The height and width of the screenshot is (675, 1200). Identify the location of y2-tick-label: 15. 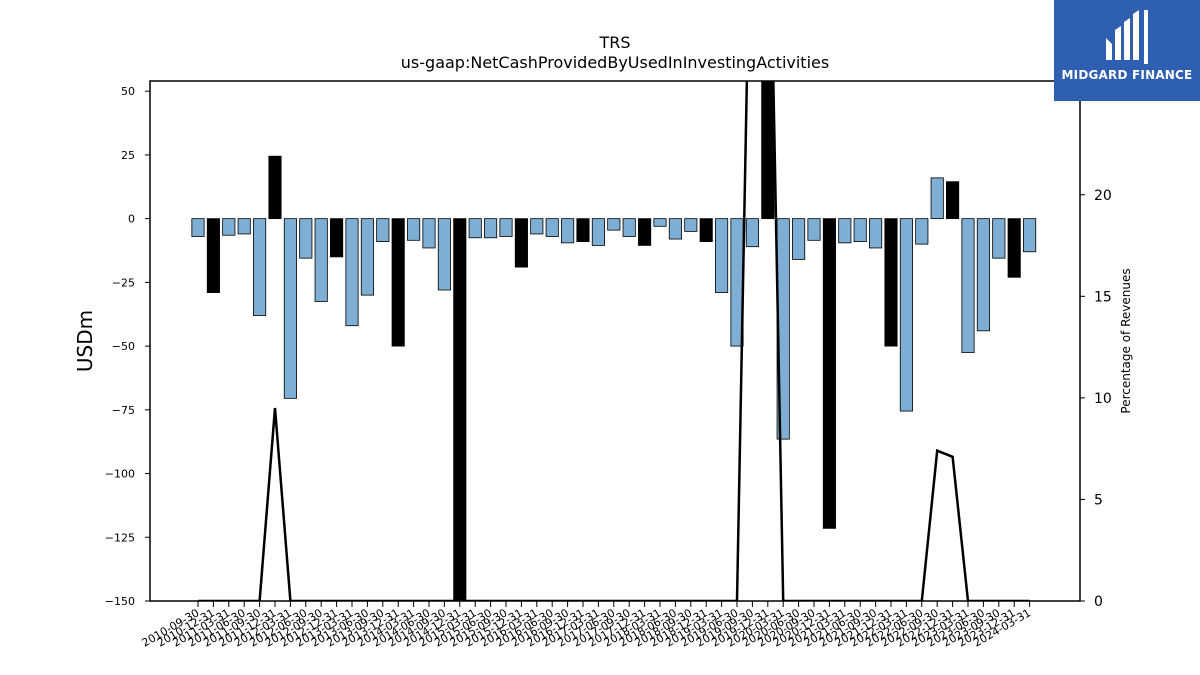
(1103, 297).